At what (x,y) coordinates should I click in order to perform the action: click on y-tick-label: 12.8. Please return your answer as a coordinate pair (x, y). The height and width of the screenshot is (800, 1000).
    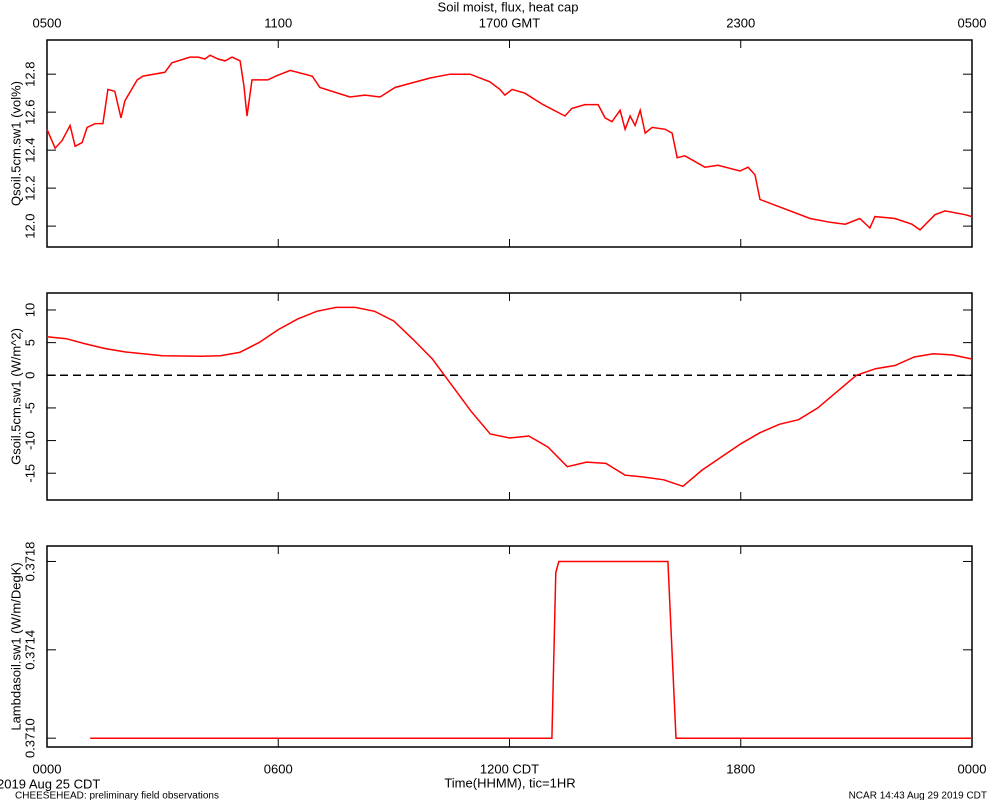
    Looking at the image, I should click on (29, 74).